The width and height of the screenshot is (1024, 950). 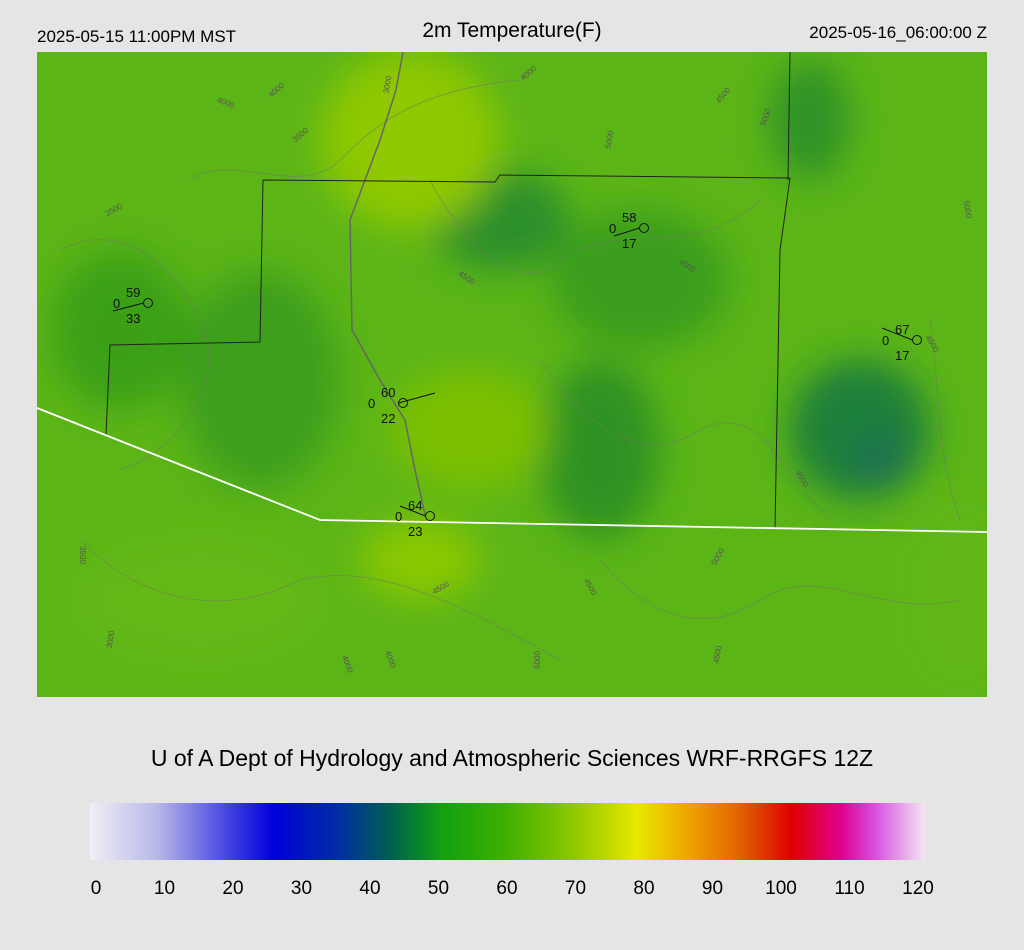 What do you see at coordinates (415, 505) in the screenshot?
I see `station-temperature: 64` at bounding box center [415, 505].